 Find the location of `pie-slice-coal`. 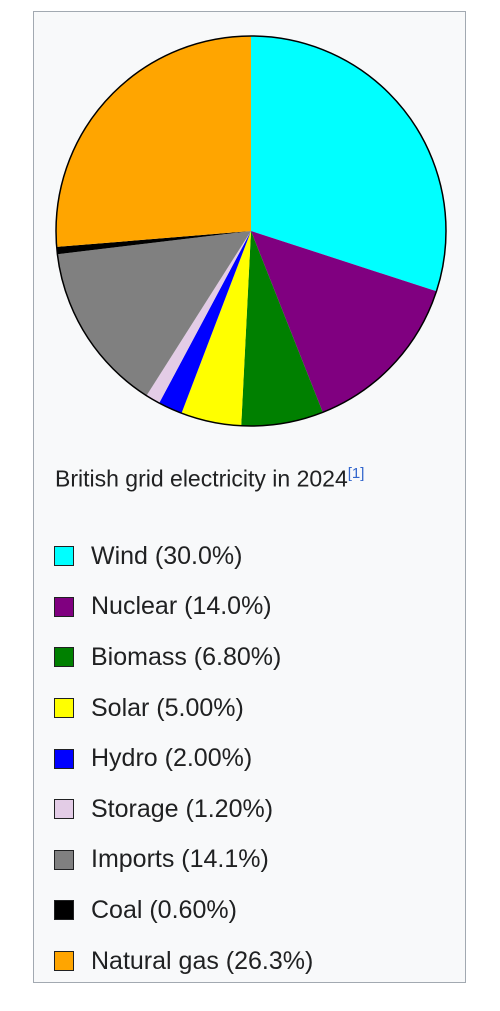

pie-slice-coal is located at coordinates (154, 243).